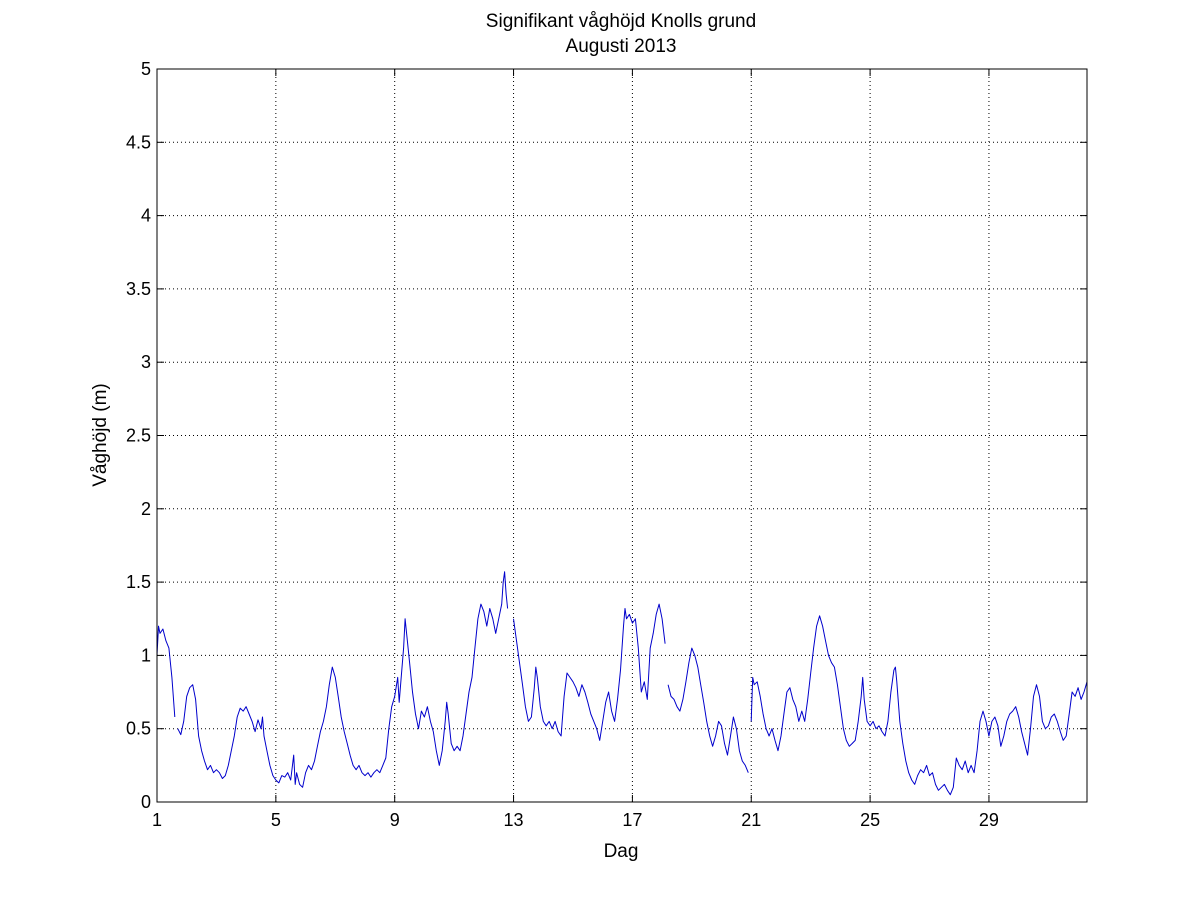  Describe the element at coordinates (632, 820) in the screenshot. I see `x-tick-label: 17` at that location.